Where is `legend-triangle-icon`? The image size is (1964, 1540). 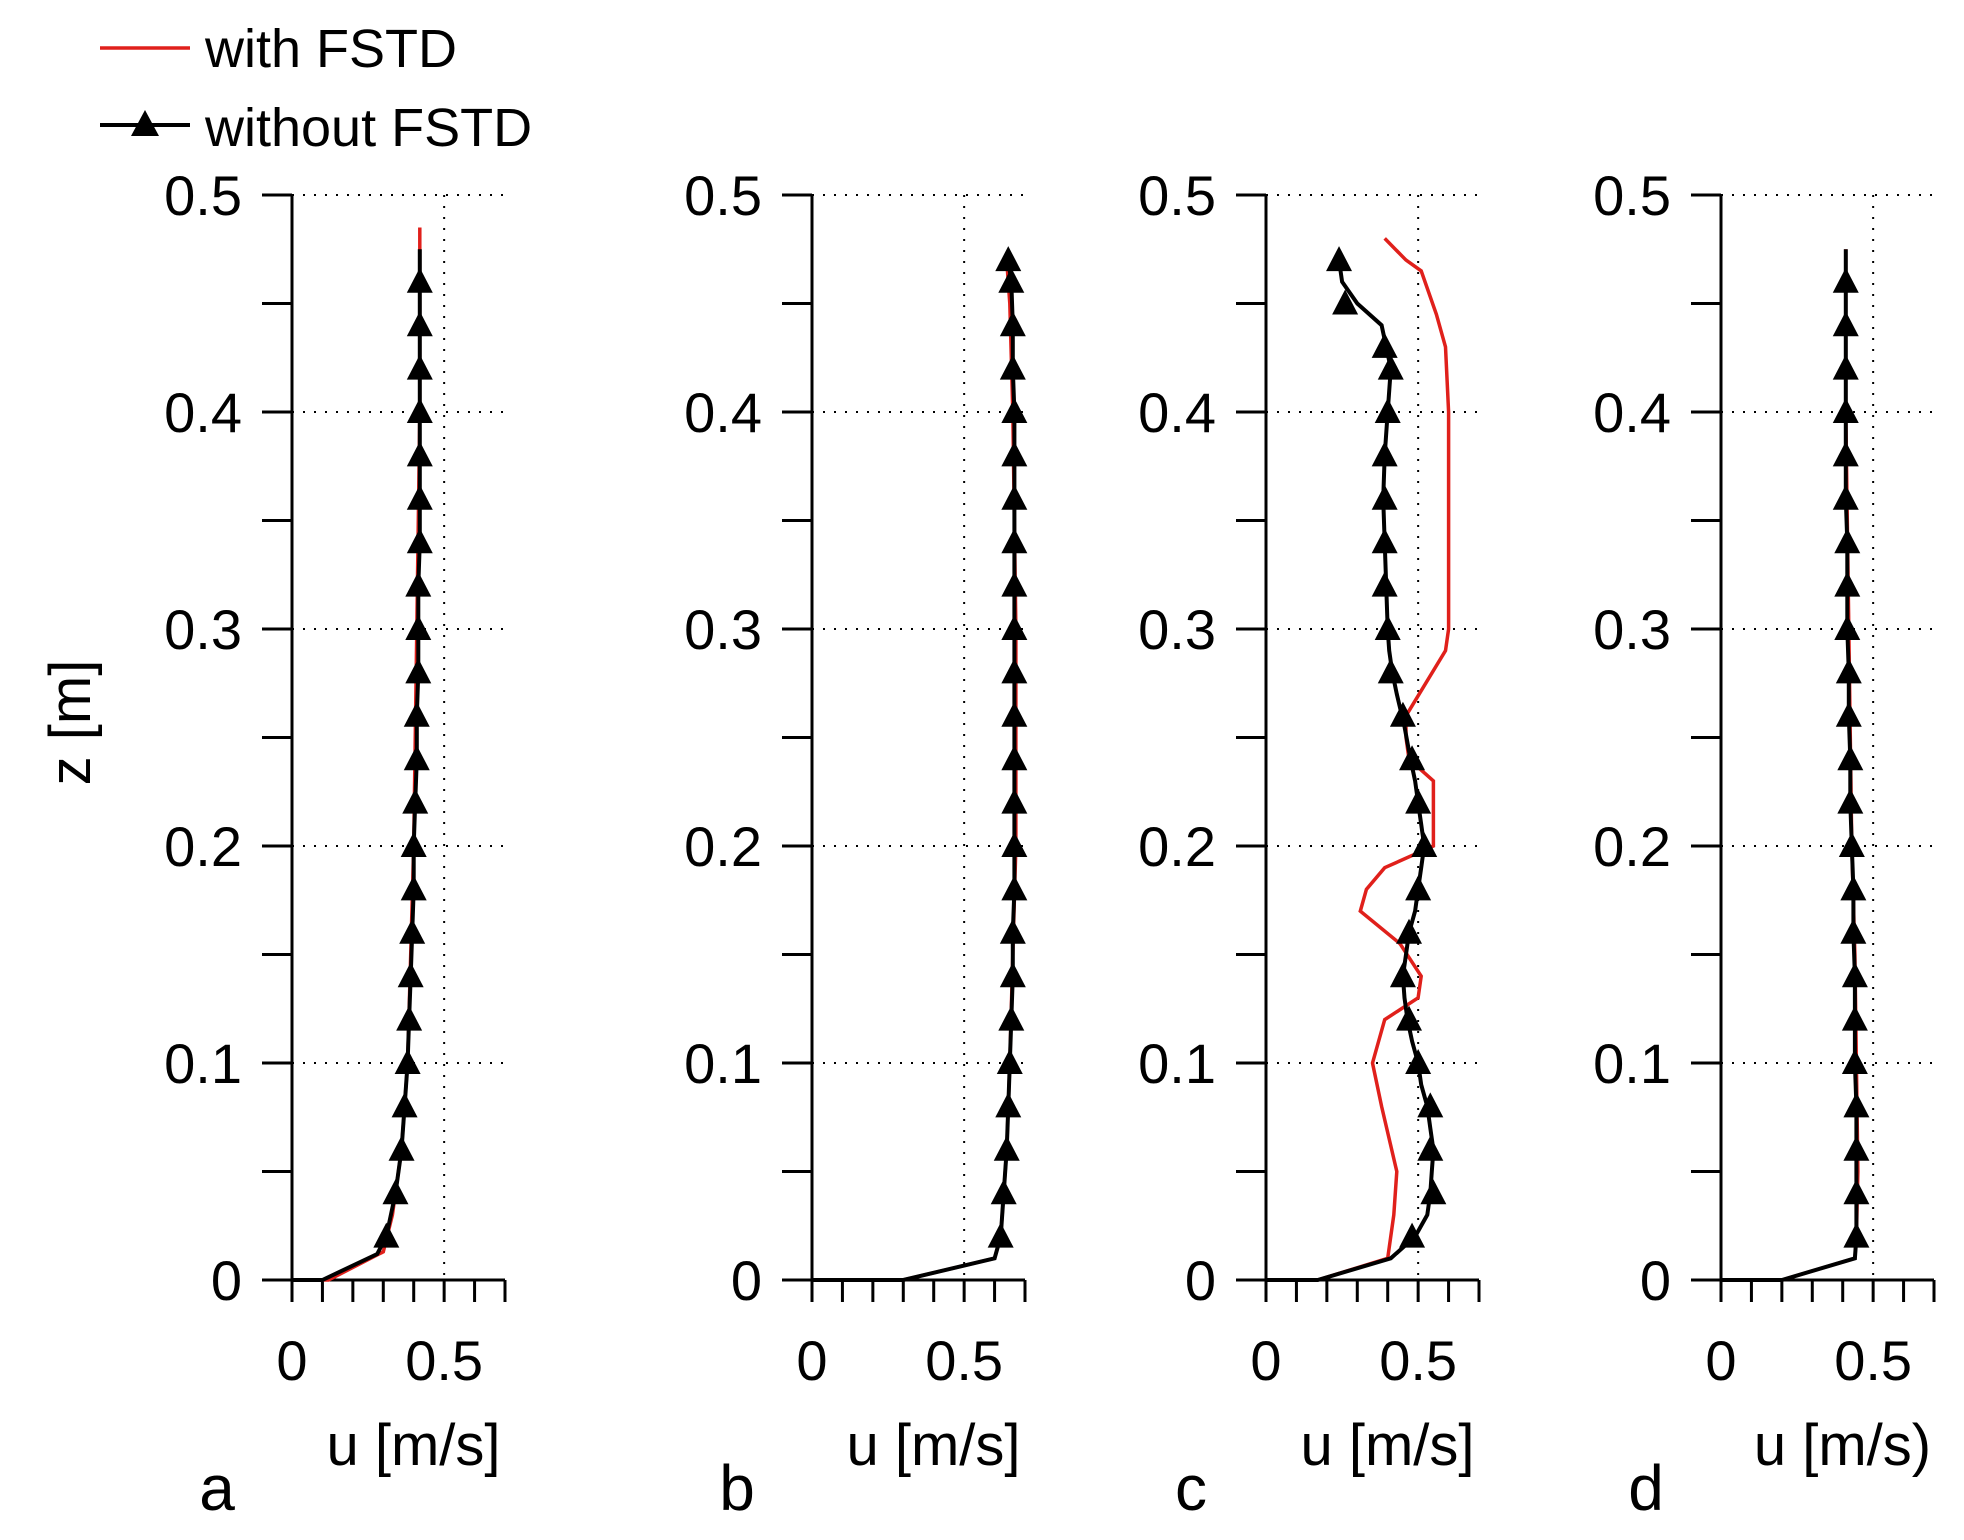
legend-triangle-icon is located at coordinates (145, 123).